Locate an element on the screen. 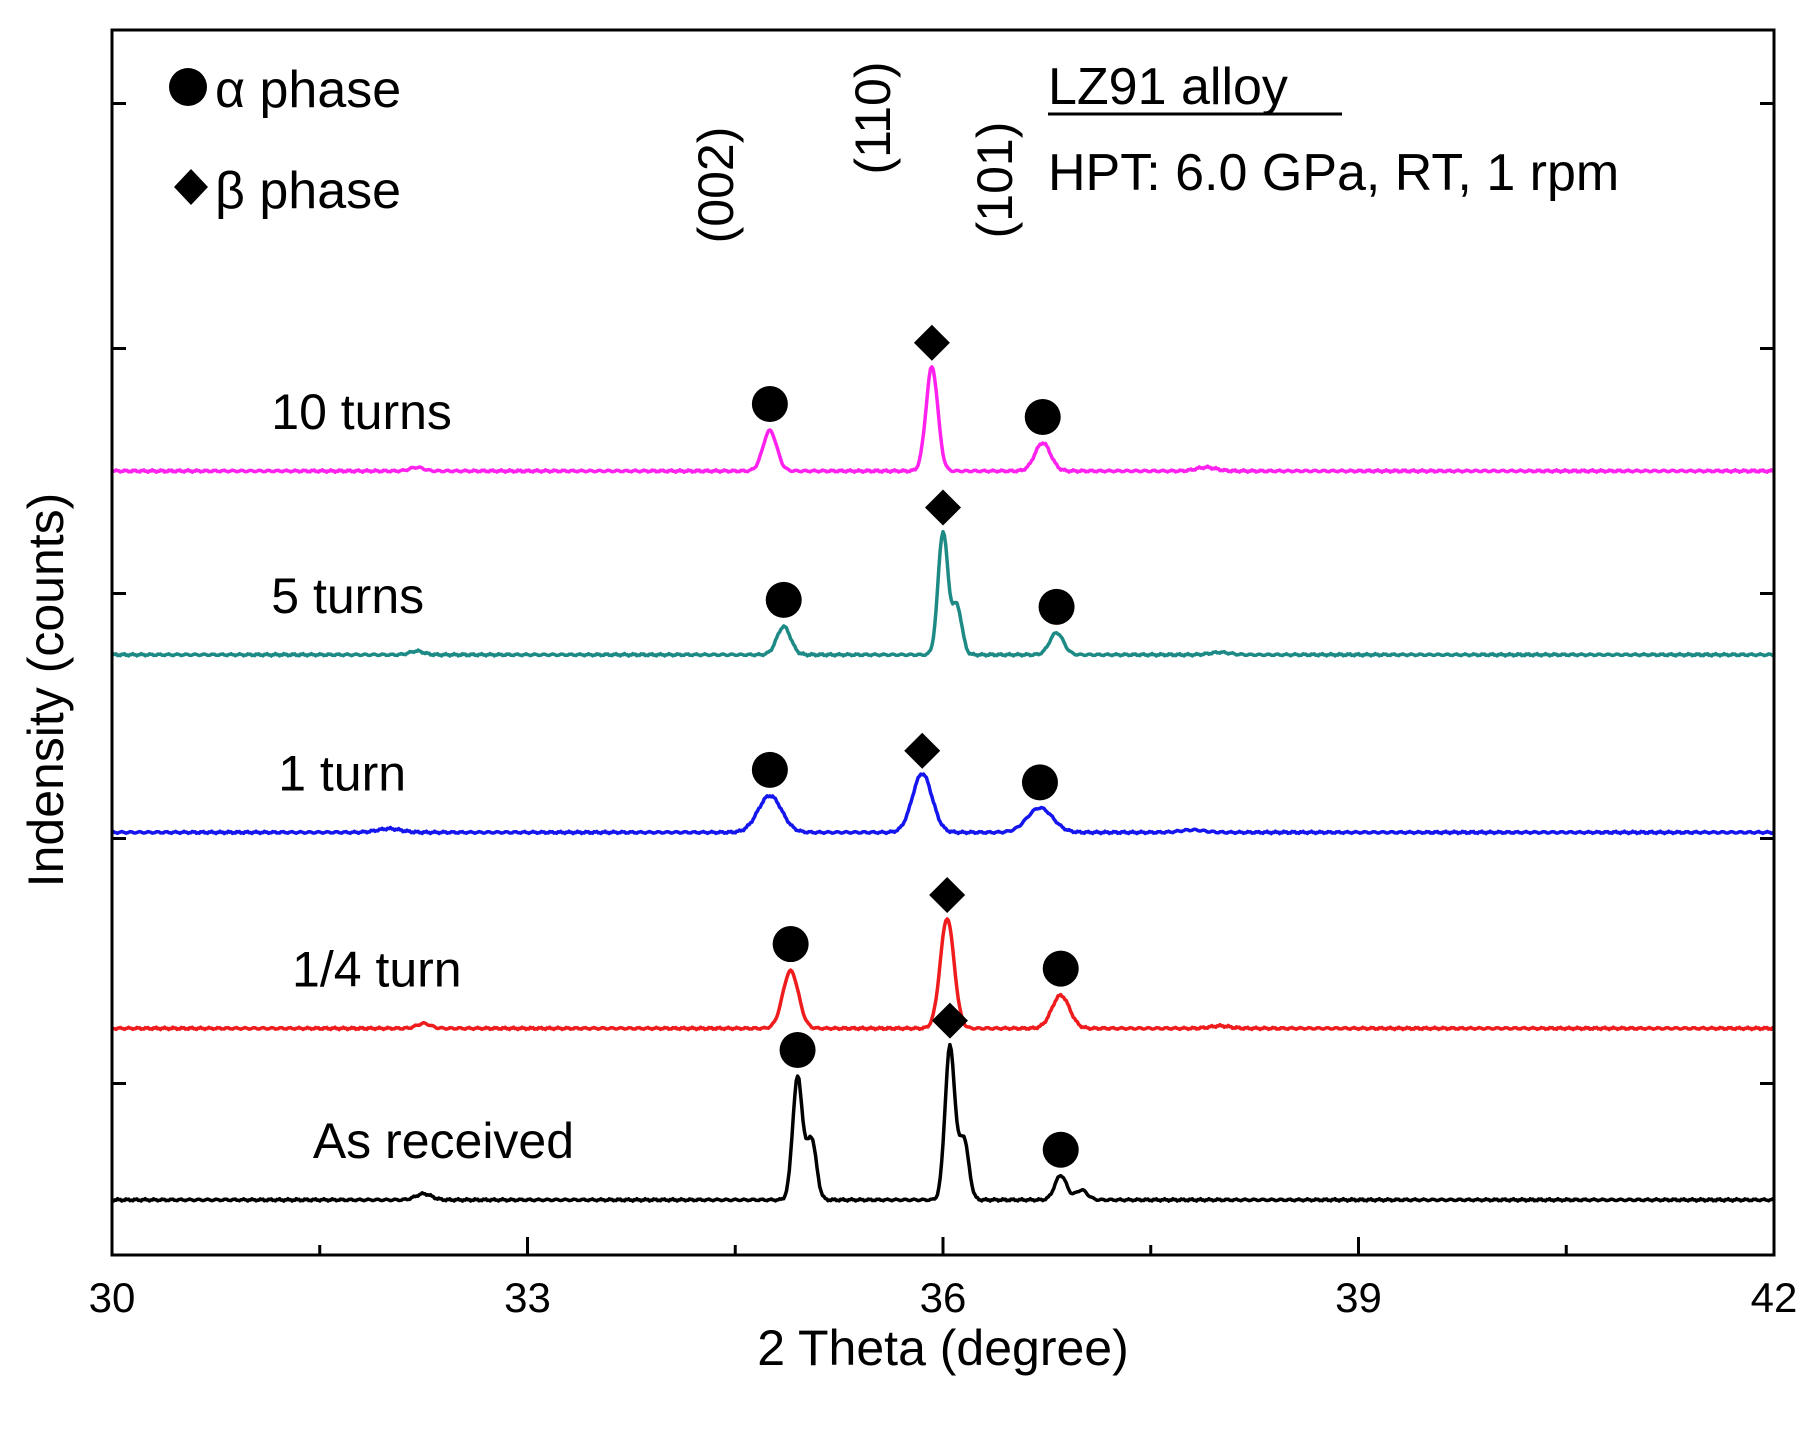 The image size is (1812, 1440). series-label-1-4-turn: 1/4 turn is located at coordinates (377, 969).